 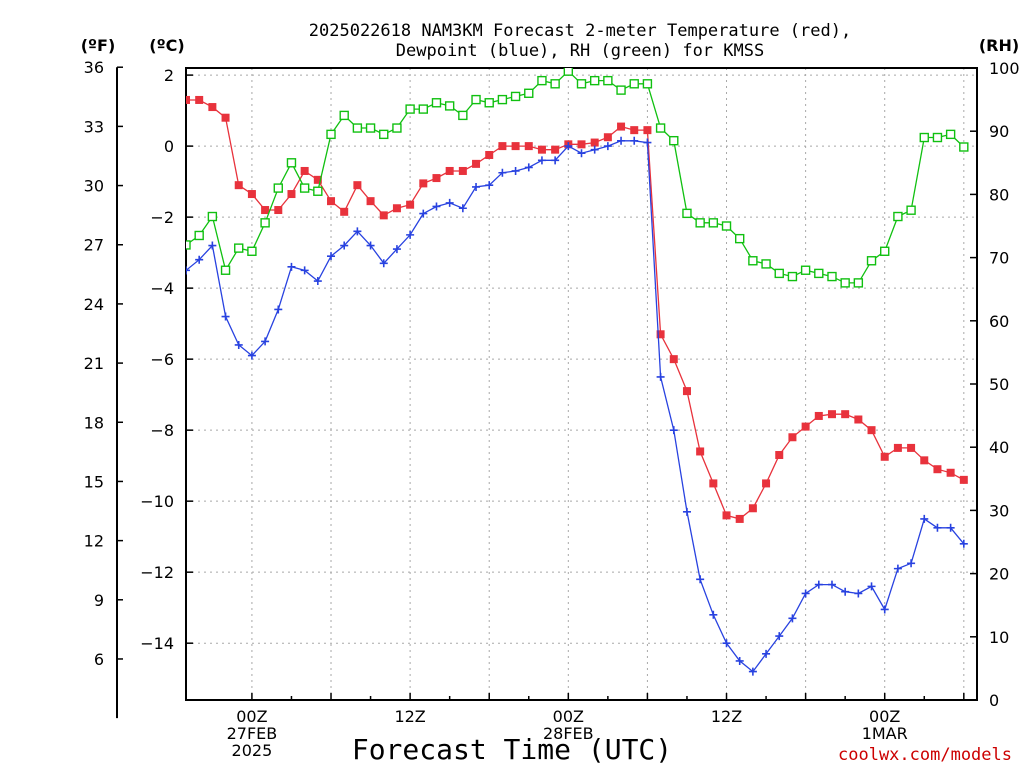 What do you see at coordinates (994, 700) in the screenshot?
I see `rh-tick-label: 0` at bounding box center [994, 700].